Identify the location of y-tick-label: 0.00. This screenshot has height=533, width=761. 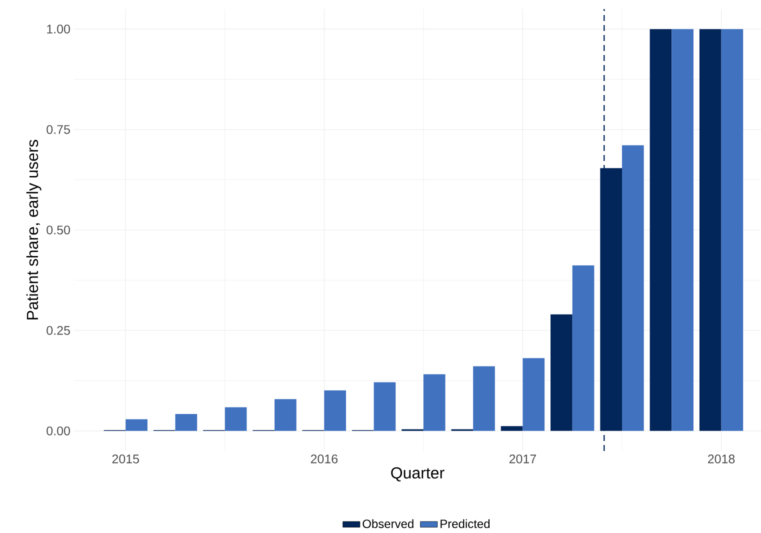
(58, 431).